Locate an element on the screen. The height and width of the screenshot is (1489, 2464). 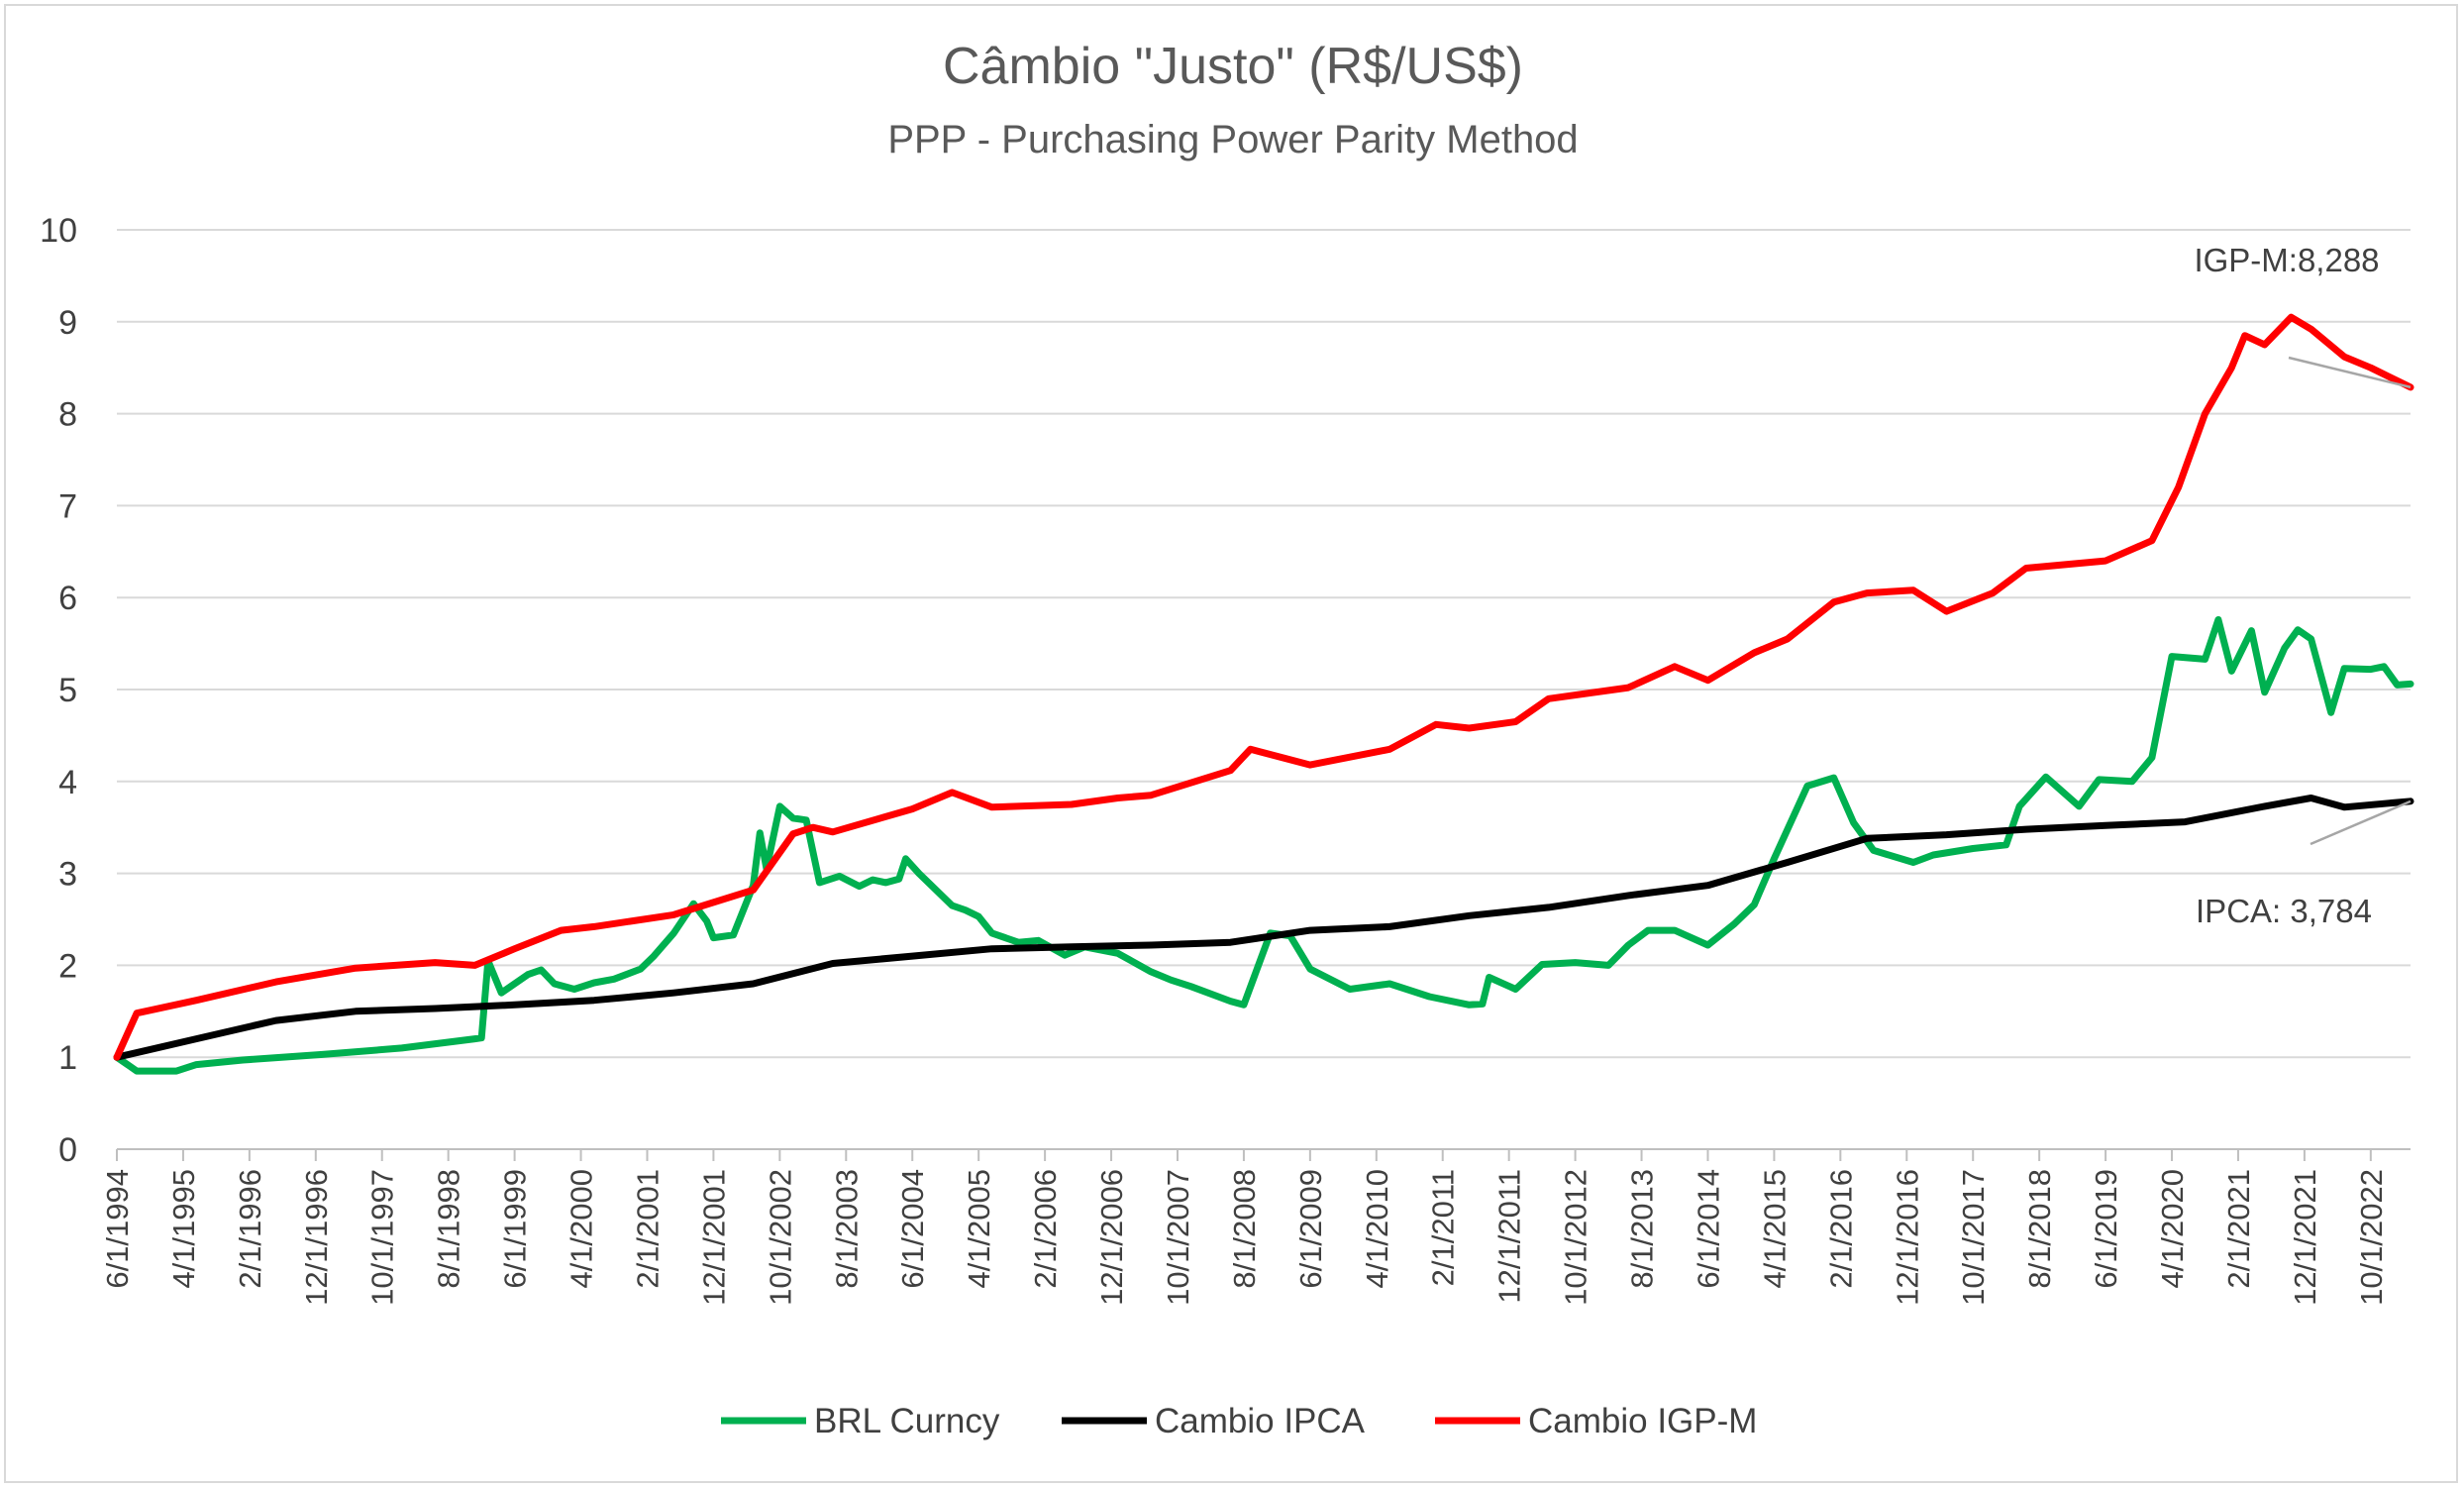
y-tick-label: 9 is located at coordinates (67, 323).